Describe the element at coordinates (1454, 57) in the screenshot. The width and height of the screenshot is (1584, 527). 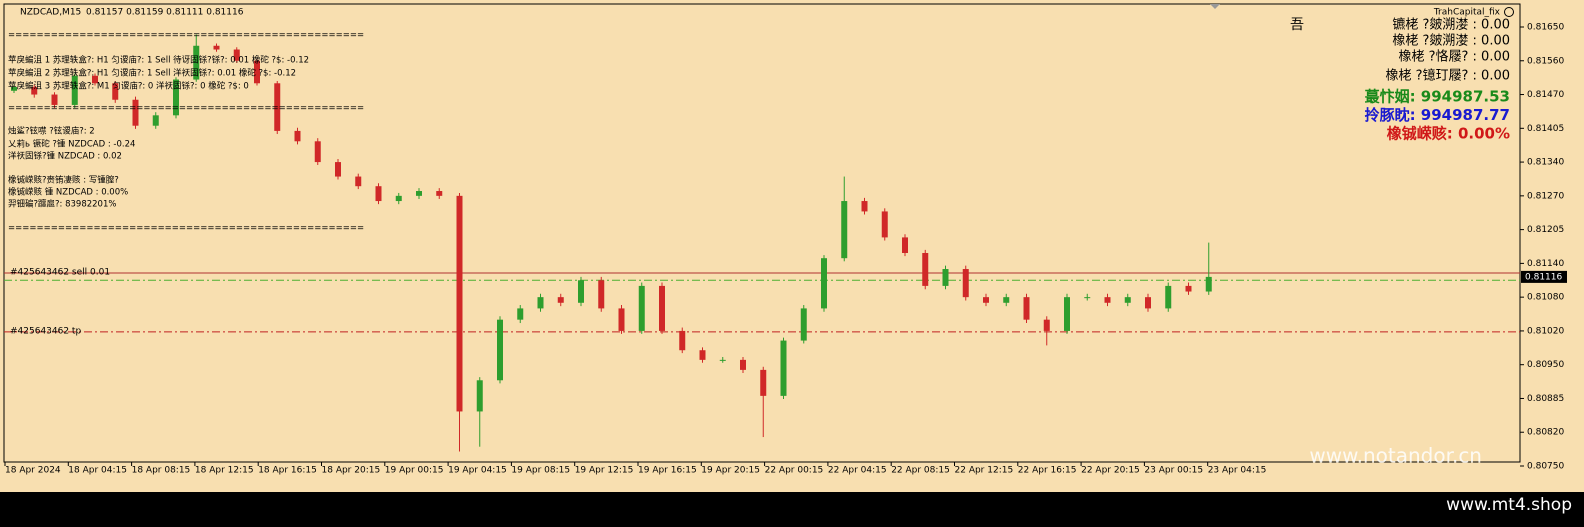
I see `account-line: 橡栳 ?恪屦? : 0.00` at that location.